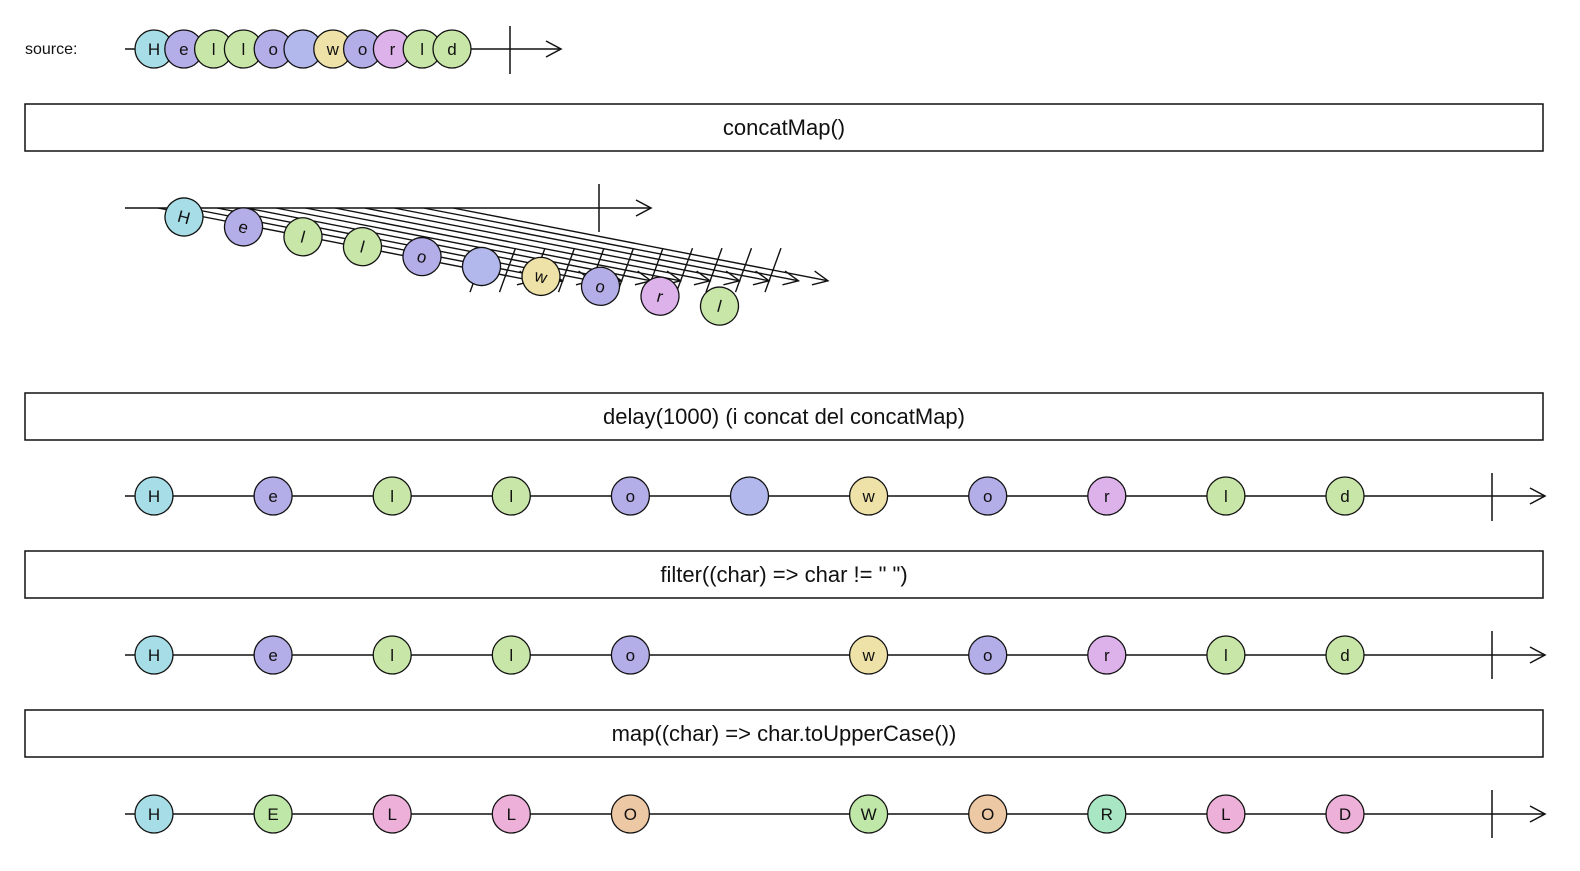 The image size is (1580, 871). I want to click on marble-label: D, so click(1345, 814).